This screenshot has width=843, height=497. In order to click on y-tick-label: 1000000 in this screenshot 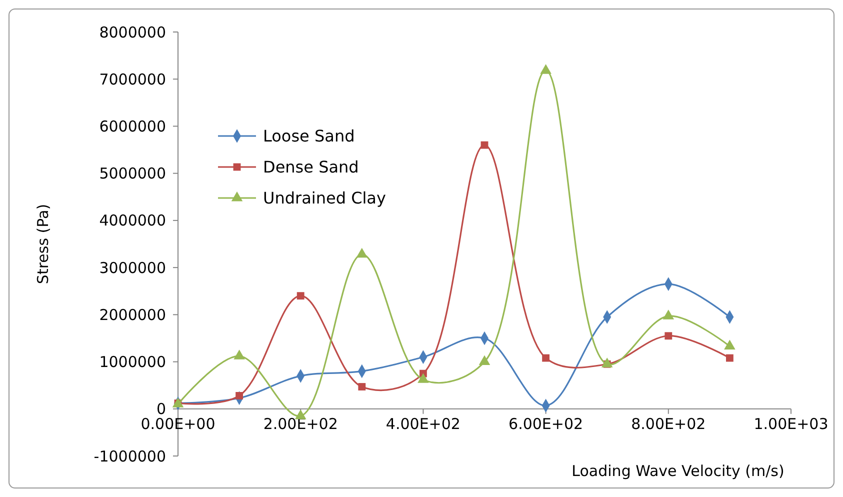, I will do `click(132, 362)`.